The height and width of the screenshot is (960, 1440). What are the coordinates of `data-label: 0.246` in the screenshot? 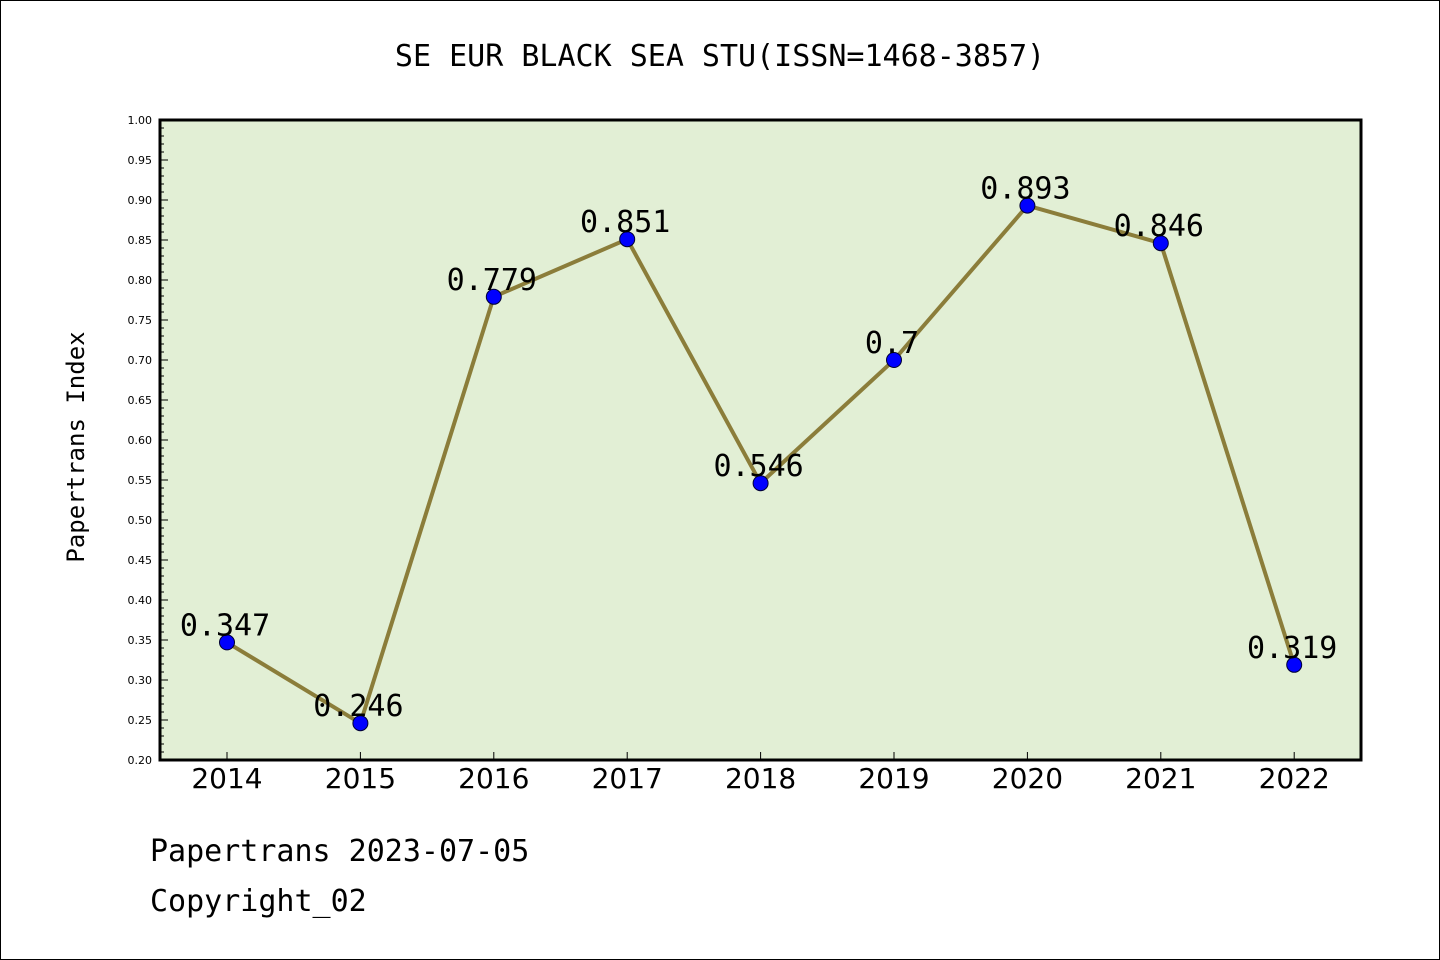 It's located at (358, 706).